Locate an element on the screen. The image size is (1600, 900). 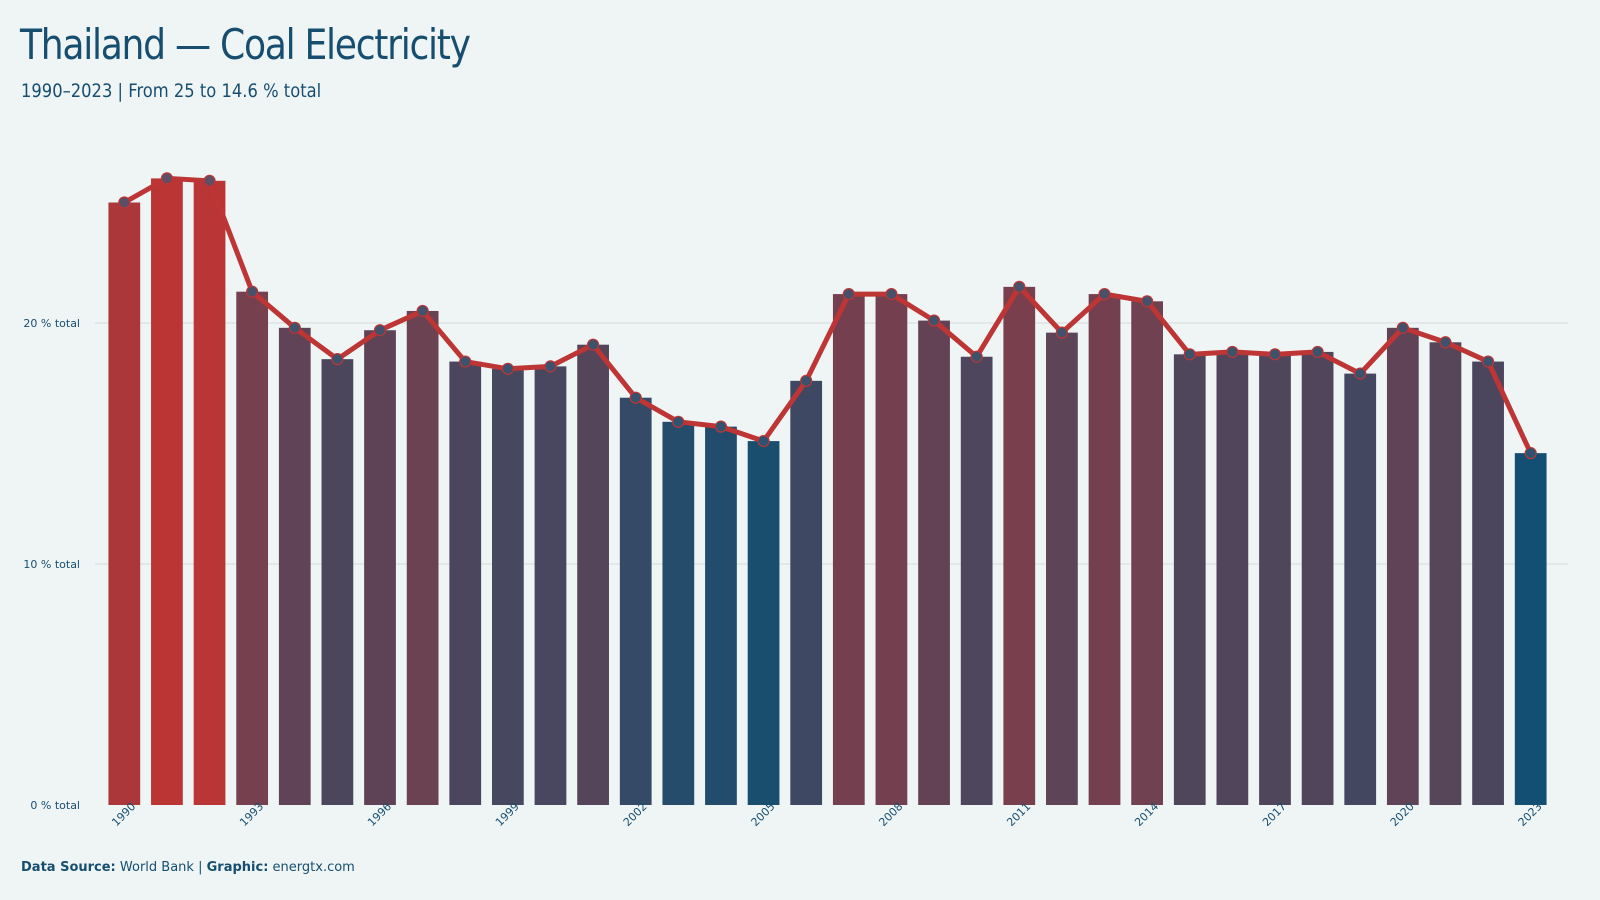
bar-1992 is located at coordinates (209, 492).